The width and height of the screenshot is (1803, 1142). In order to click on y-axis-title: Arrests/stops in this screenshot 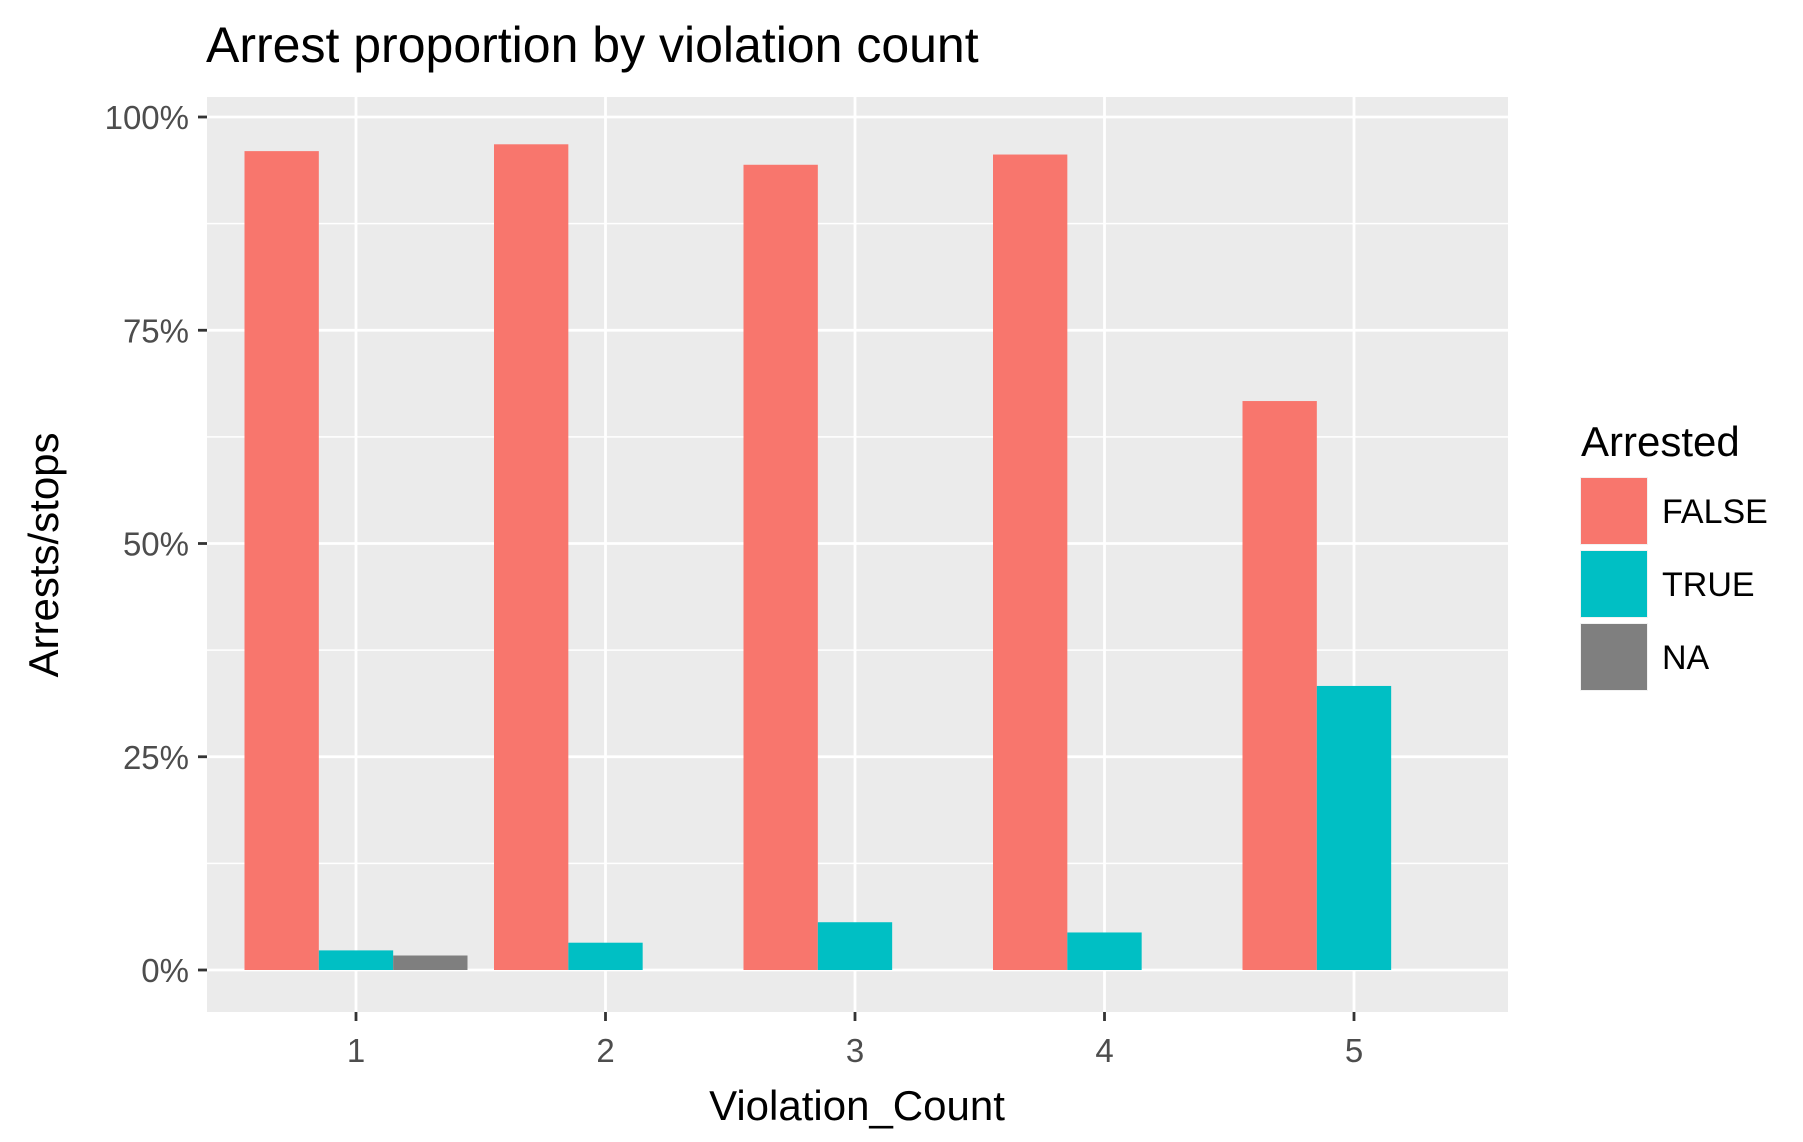, I will do `click(43, 554)`.